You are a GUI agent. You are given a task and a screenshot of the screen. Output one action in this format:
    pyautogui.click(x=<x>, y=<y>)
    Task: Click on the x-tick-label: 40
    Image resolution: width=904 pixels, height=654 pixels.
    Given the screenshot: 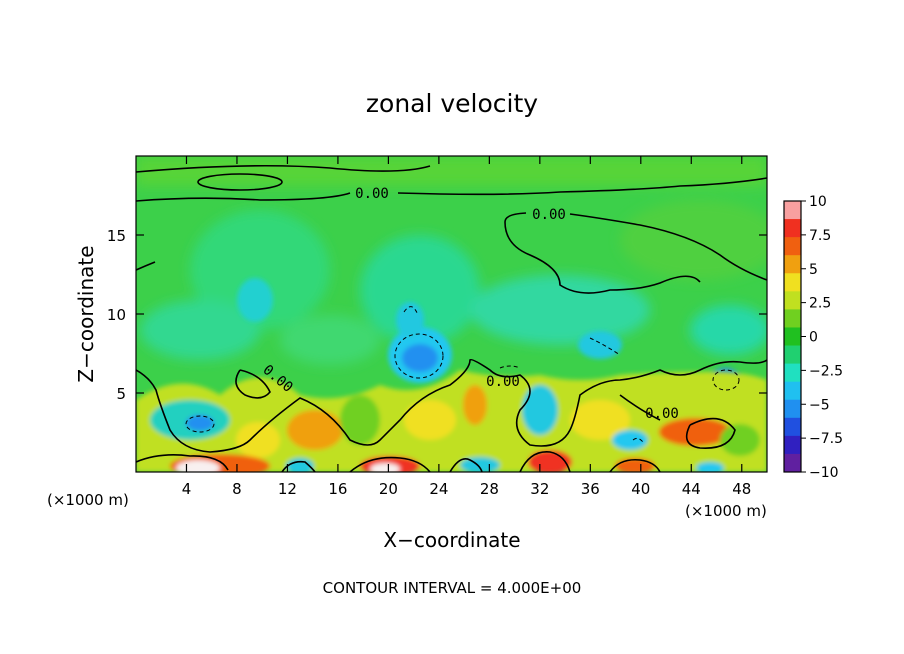 What is the action you would take?
    pyautogui.click(x=640, y=489)
    